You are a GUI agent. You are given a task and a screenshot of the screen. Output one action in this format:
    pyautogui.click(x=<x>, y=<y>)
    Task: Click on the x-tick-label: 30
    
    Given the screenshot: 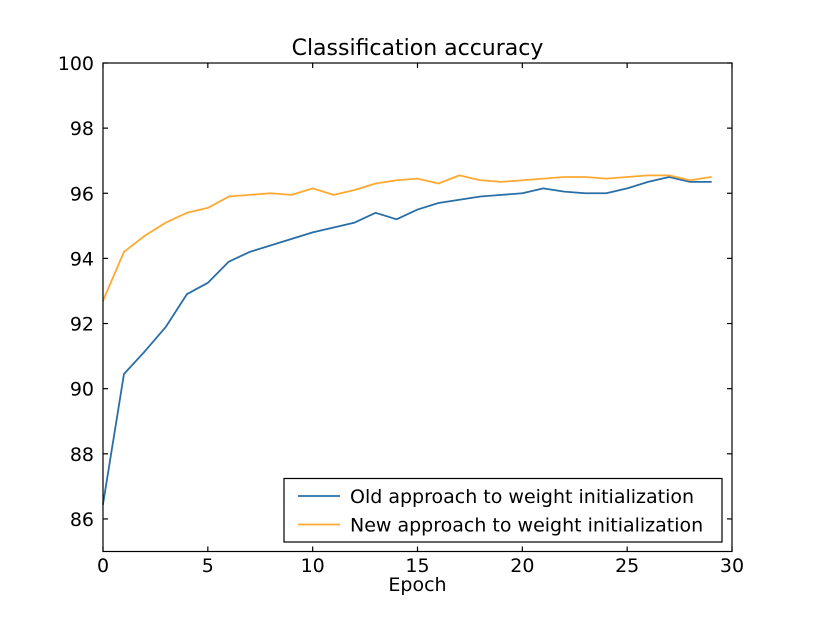 What is the action you would take?
    pyautogui.click(x=732, y=566)
    